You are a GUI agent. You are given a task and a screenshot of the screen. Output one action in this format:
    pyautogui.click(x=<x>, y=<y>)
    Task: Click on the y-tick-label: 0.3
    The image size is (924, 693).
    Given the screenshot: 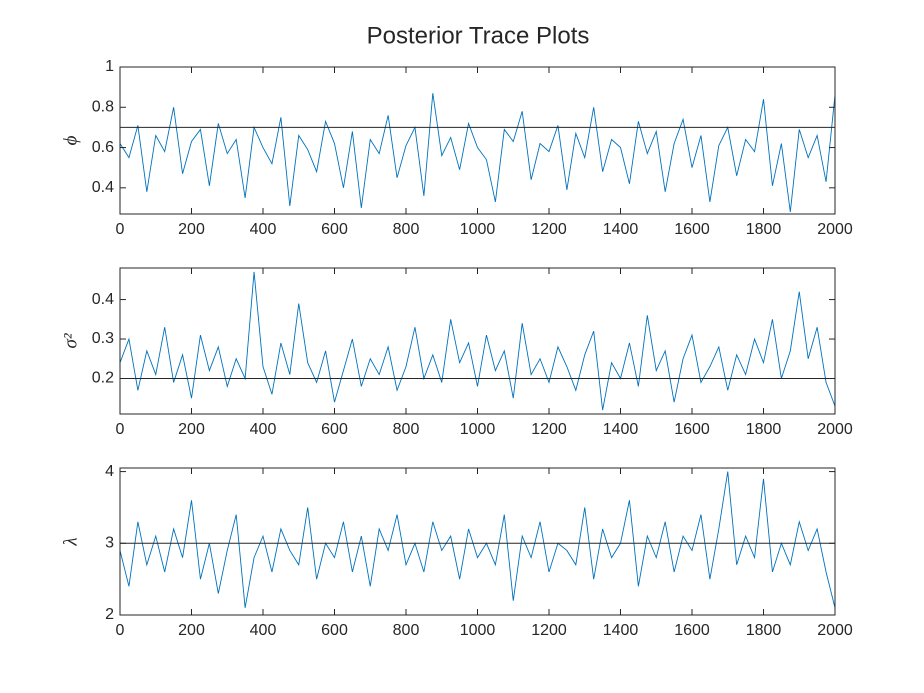 What is the action you would take?
    pyautogui.click(x=103, y=338)
    